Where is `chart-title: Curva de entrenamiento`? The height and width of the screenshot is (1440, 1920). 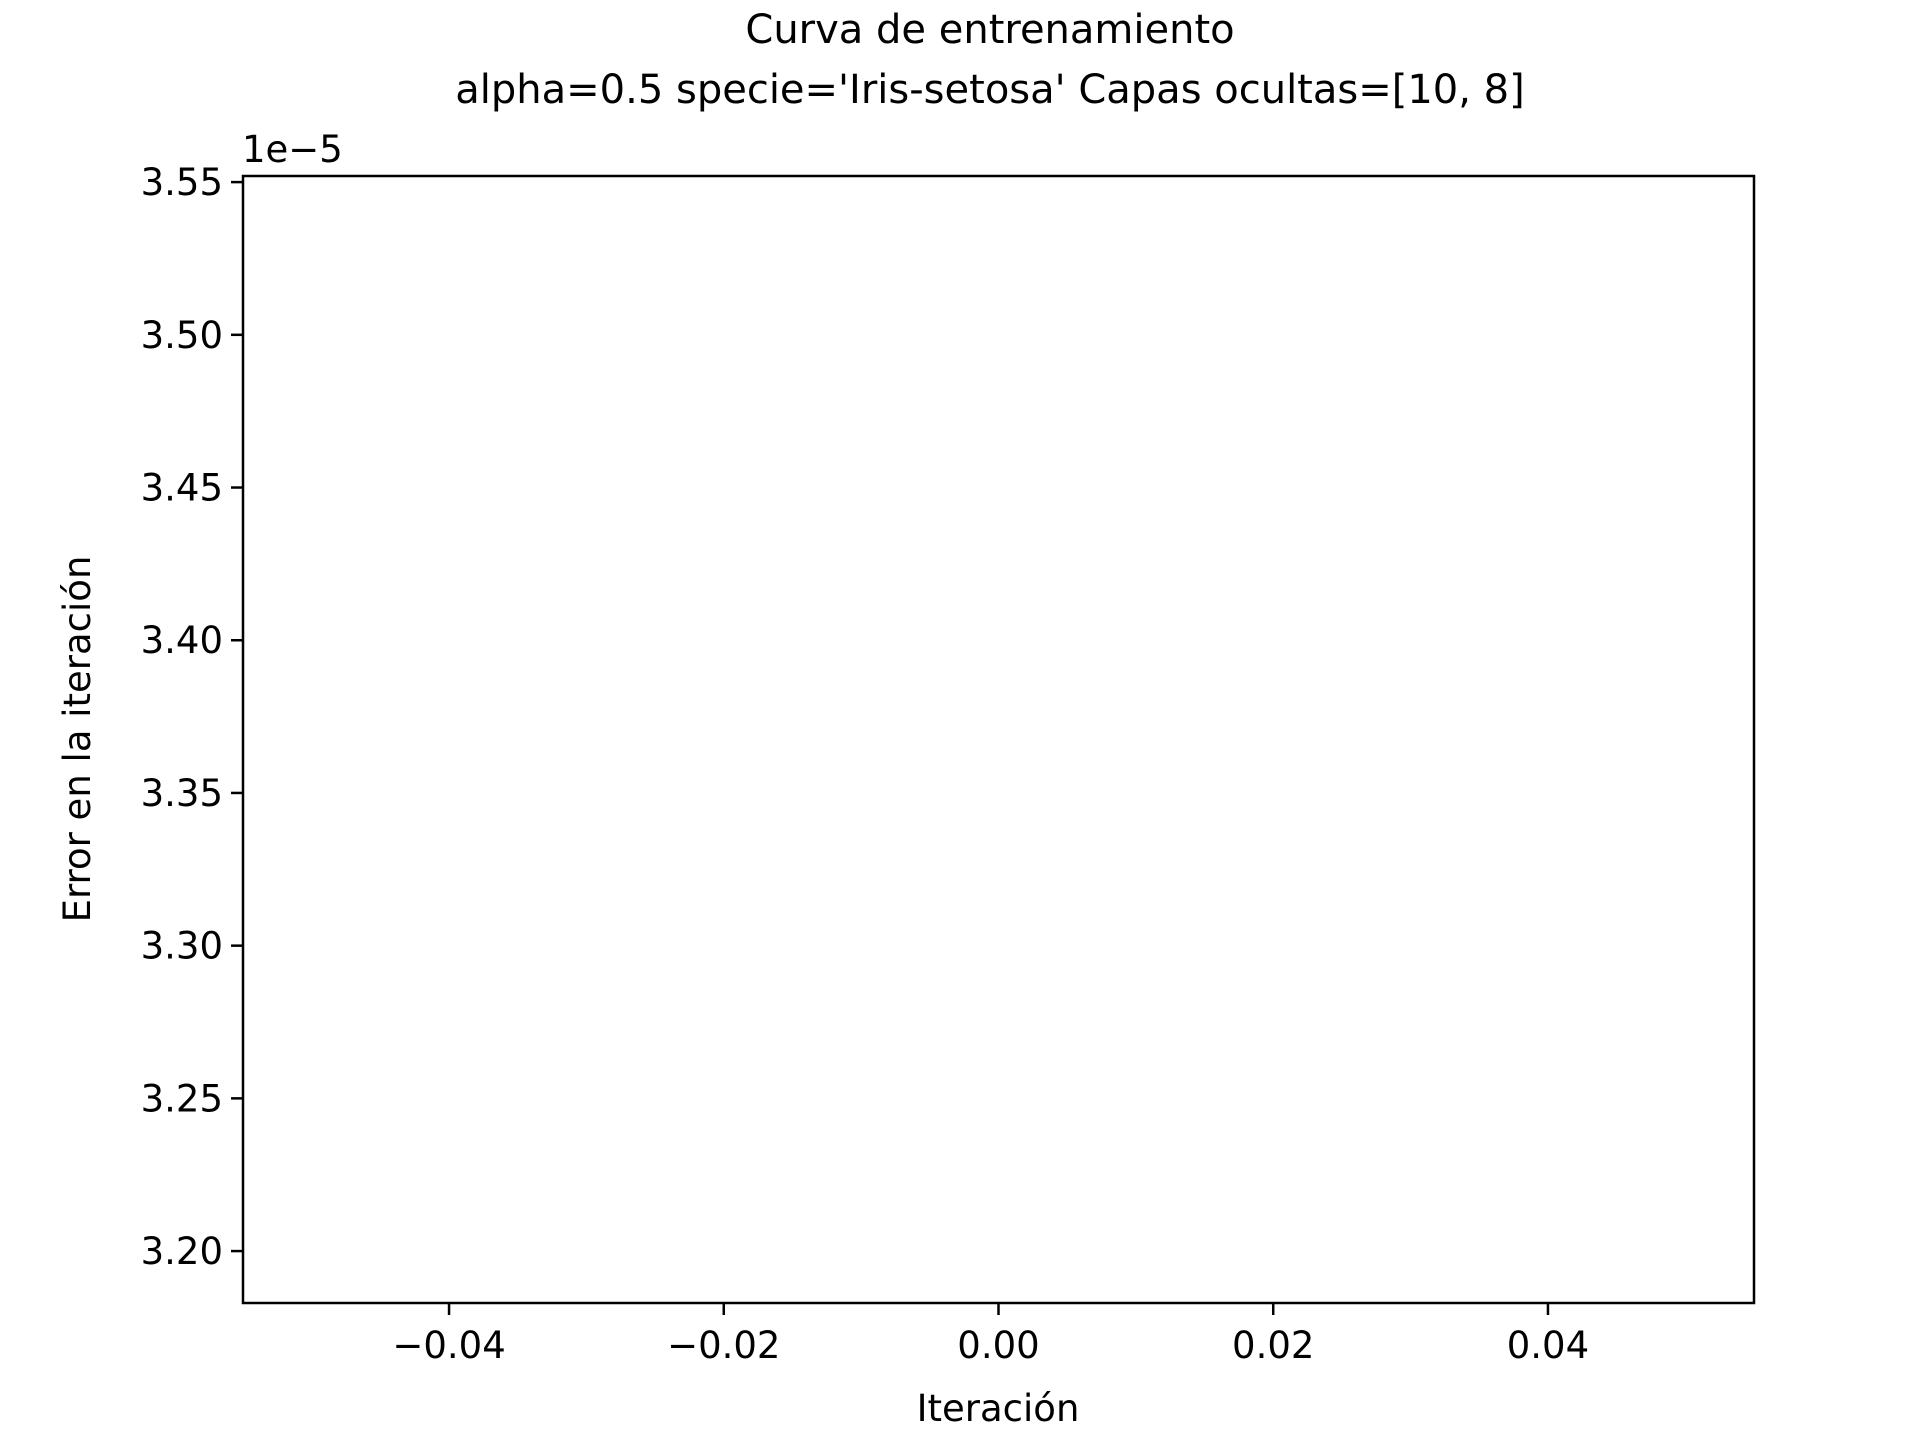 chart-title: Curva de entrenamiento is located at coordinates (989, 30).